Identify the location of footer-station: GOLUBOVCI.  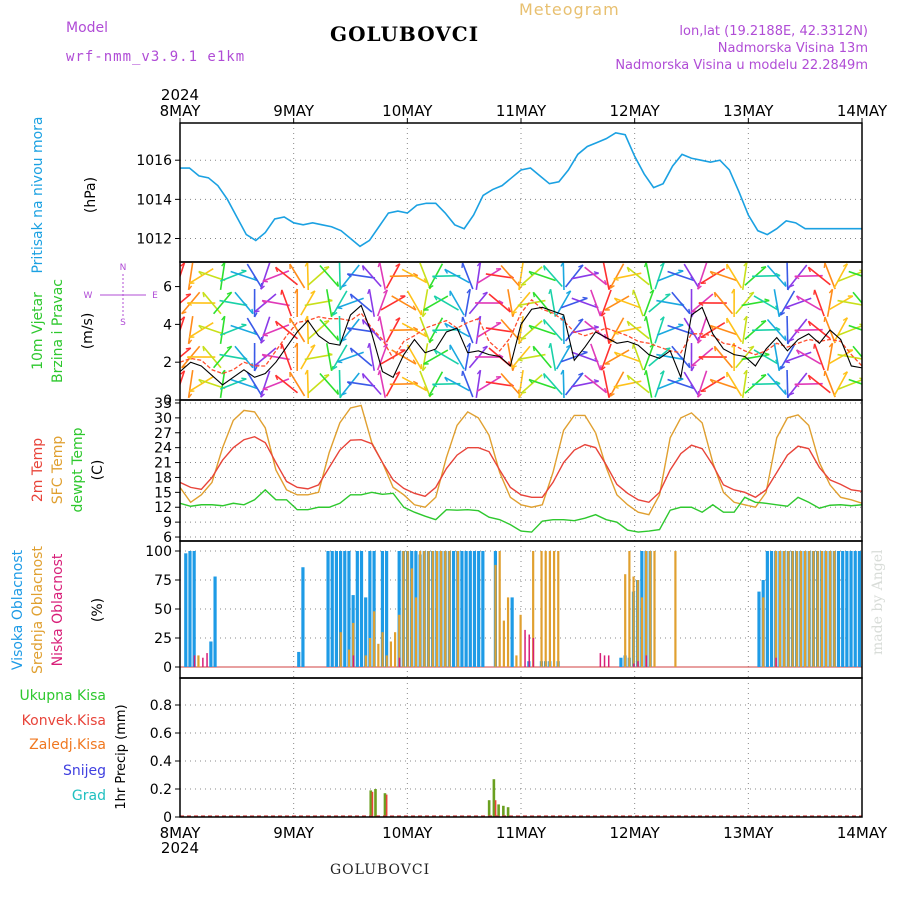
(380, 870).